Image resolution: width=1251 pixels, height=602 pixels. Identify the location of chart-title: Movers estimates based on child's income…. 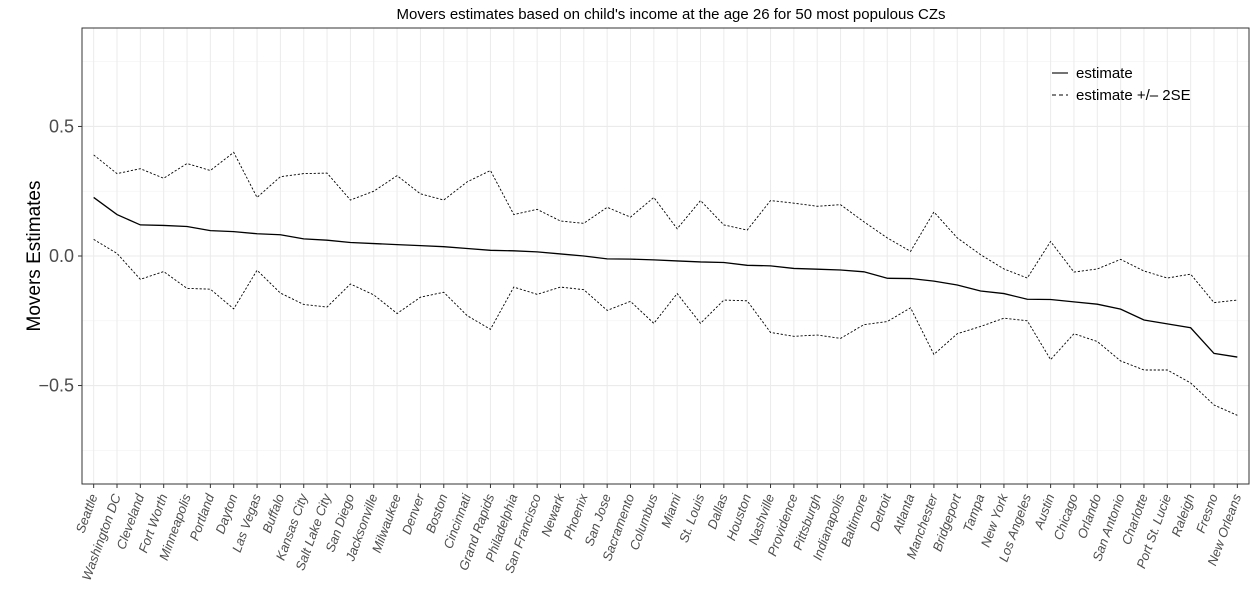
(671, 14).